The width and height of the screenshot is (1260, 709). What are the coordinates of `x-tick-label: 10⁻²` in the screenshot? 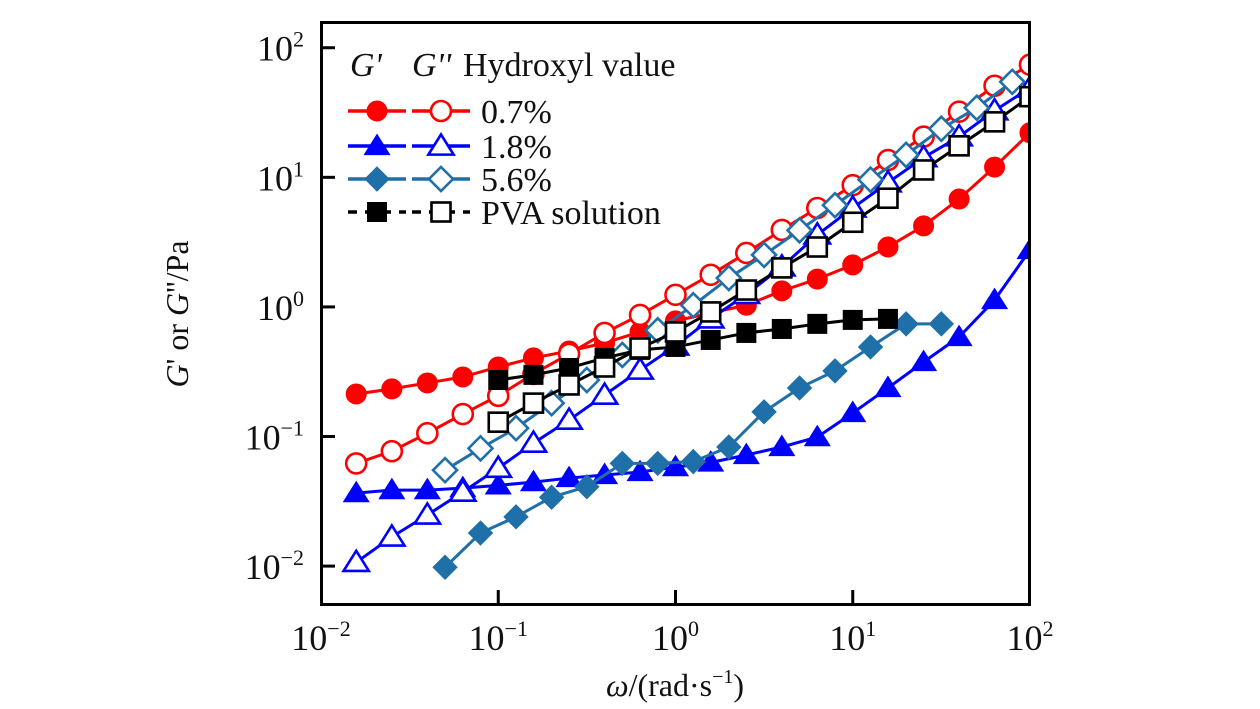 It's located at (320, 637).